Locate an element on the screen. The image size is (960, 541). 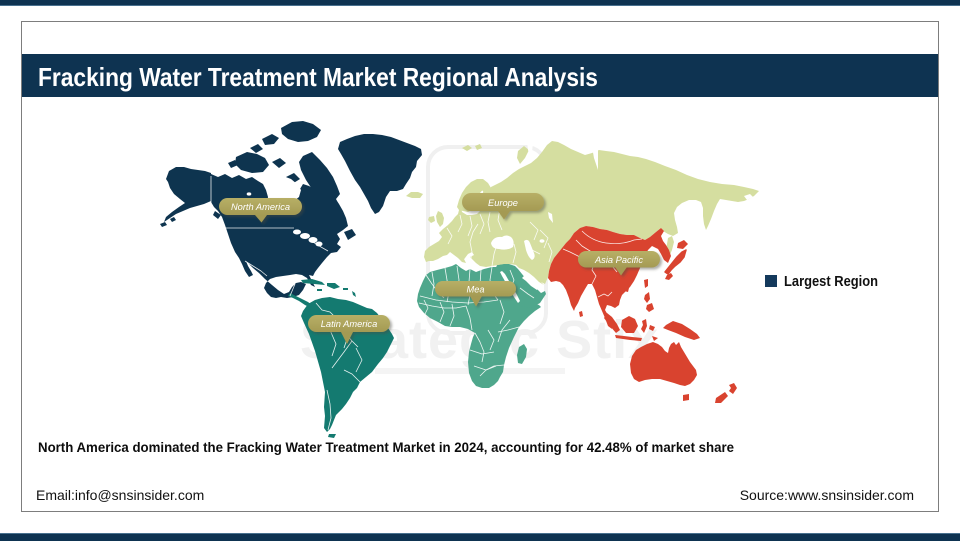
svg-text: Asia Pacific is located at coordinates (618, 260).